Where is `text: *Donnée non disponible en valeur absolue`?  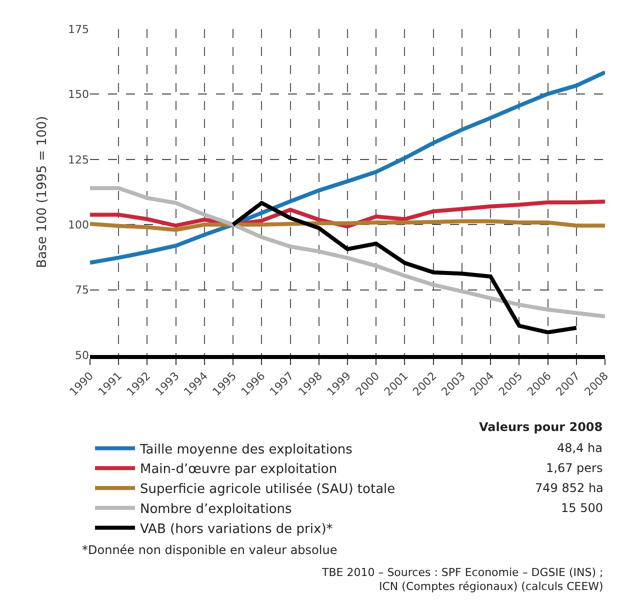 text: *Donnée non disponible en valeur absolue is located at coordinates (210, 550).